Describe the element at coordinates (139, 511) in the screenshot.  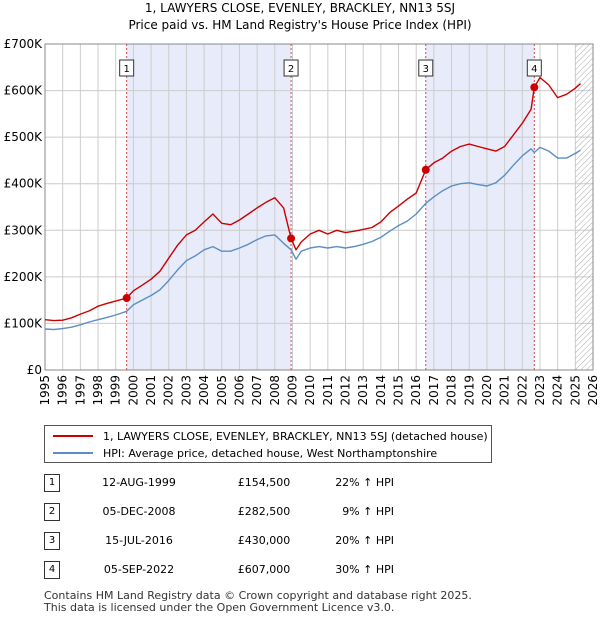
I see `sale-date: 05-DEC-2008` at that location.